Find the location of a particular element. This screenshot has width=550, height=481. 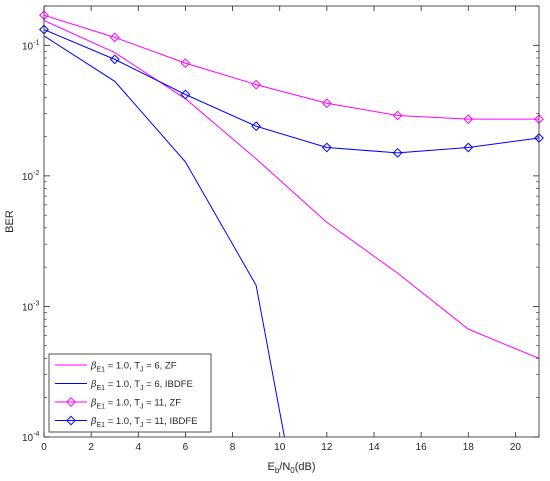

x-axis-label: Eb/N0(dB) is located at coordinates (291, 468).